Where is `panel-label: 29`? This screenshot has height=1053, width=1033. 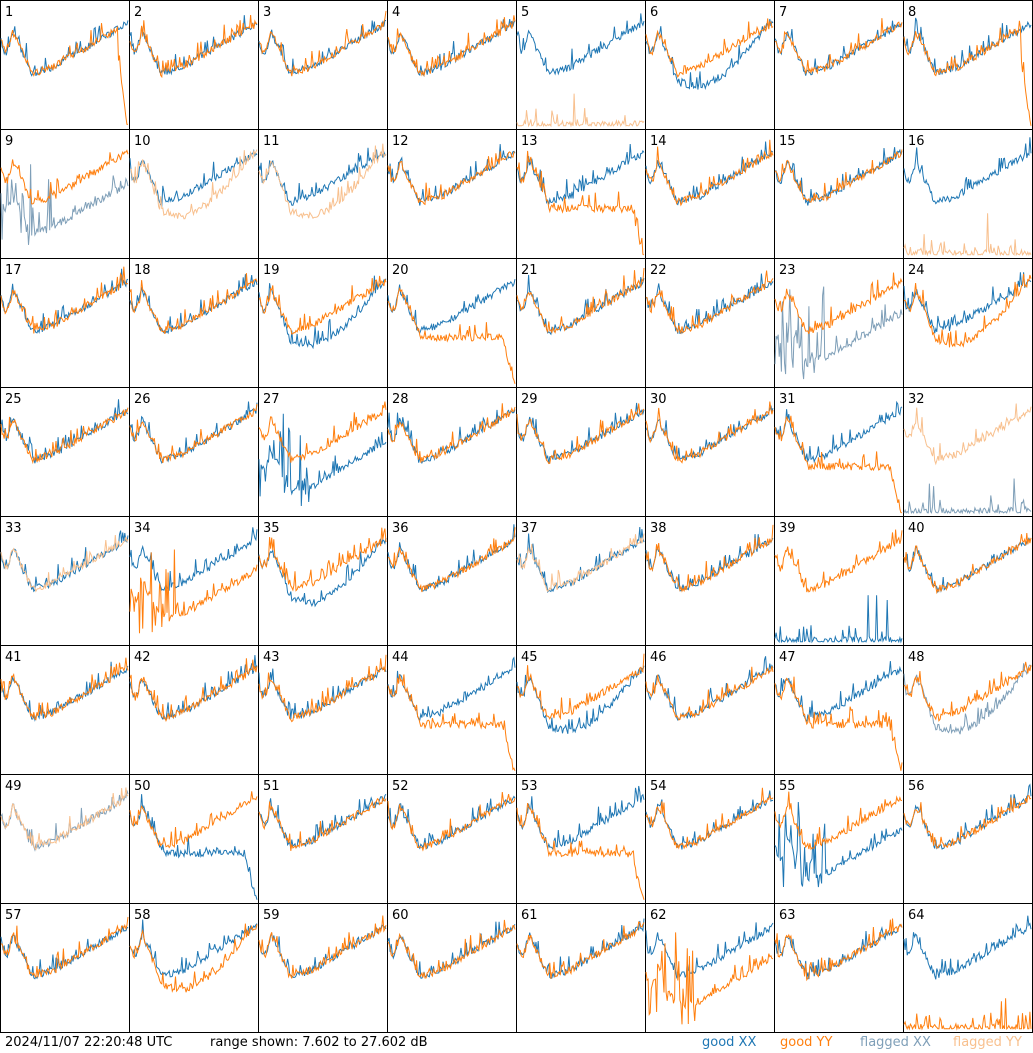
panel-label: 29 is located at coordinates (529, 399).